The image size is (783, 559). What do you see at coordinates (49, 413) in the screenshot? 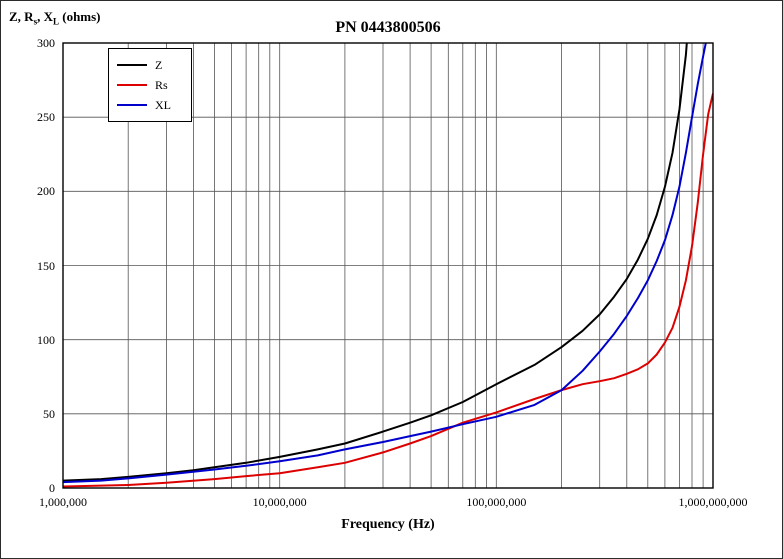
I see `y-tick-label: 50` at bounding box center [49, 413].